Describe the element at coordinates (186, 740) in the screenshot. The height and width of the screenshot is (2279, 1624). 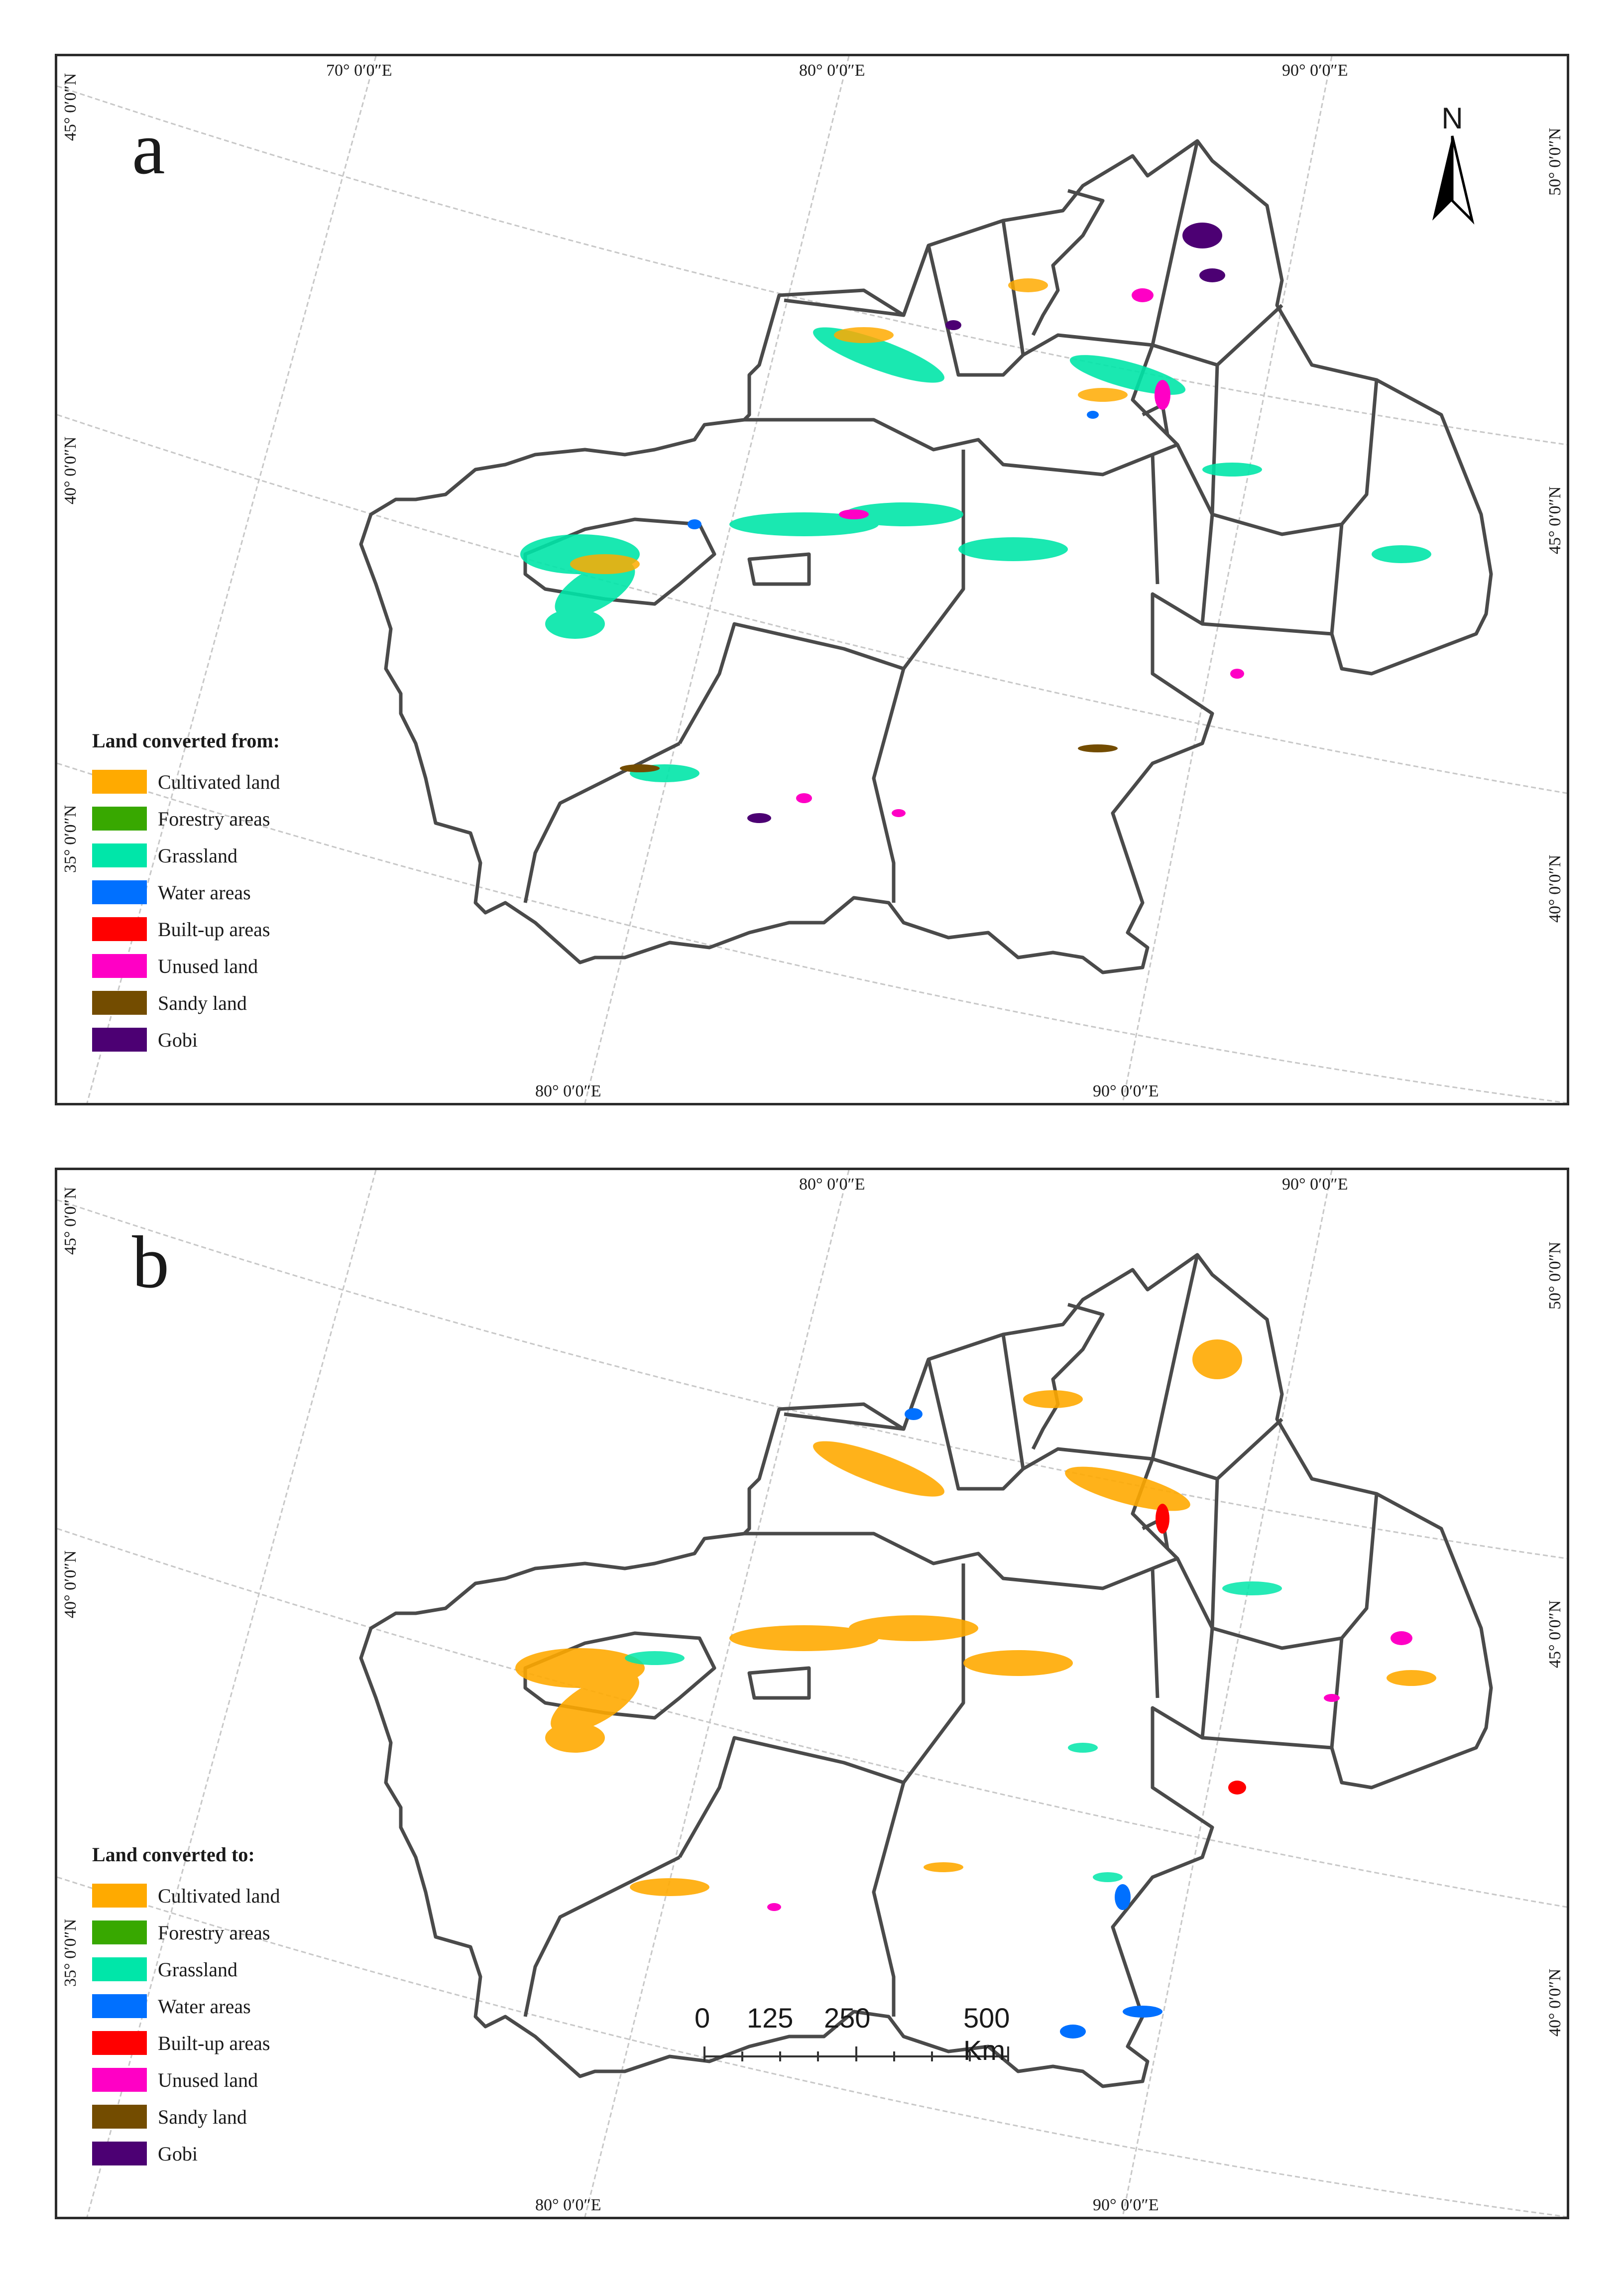
I see `legend-title: Land converted from:` at that location.